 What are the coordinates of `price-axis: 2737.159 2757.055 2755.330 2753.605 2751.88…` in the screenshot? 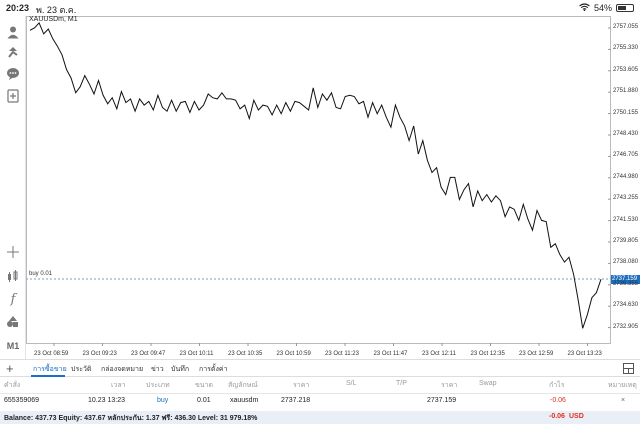 It's located at (625, 187).